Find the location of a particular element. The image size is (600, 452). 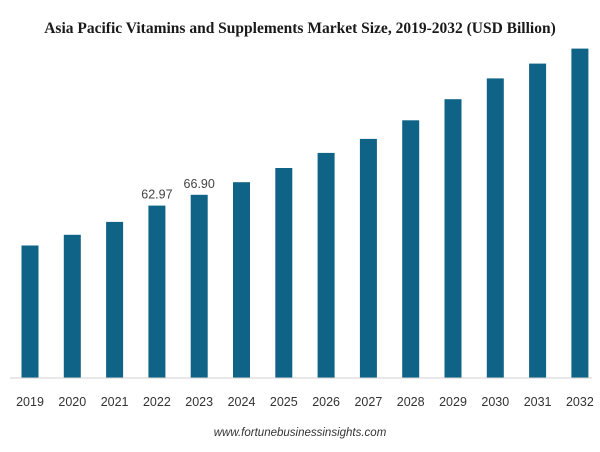

bar-2026 is located at coordinates (326, 265).